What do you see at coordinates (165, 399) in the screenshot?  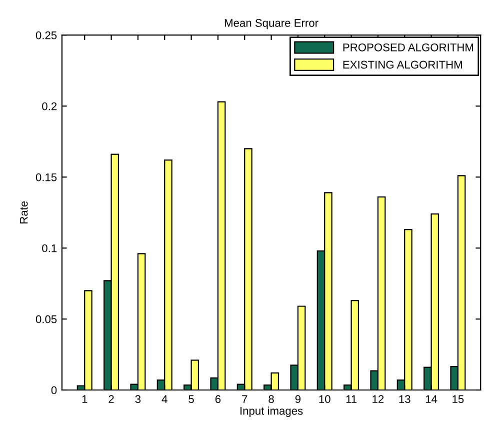 I see `x-tick-label: 4` at bounding box center [165, 399].